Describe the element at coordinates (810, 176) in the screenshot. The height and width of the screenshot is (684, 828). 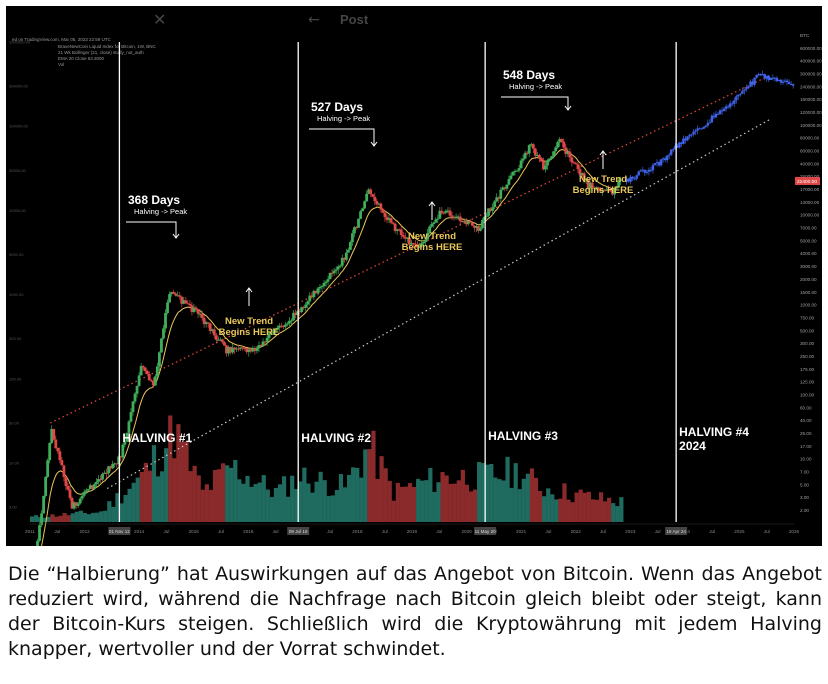
I see `right-axis-label: 25000.00` at that location.